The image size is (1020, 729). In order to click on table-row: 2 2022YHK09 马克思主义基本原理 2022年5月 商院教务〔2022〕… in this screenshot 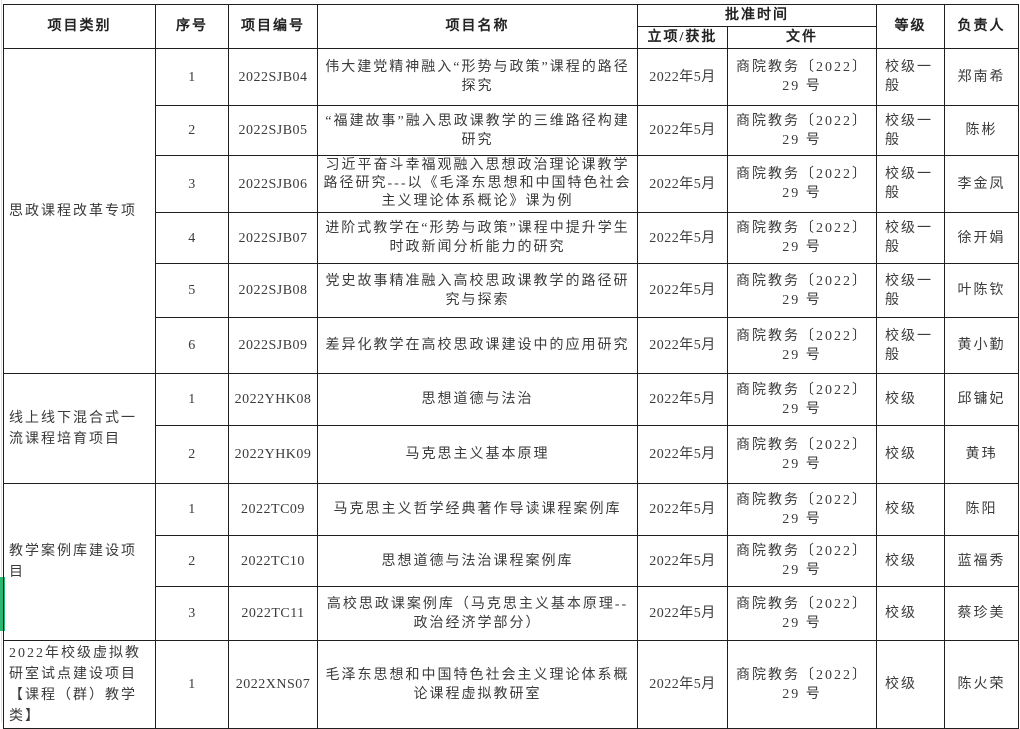, I will do `click(511, 454)`.